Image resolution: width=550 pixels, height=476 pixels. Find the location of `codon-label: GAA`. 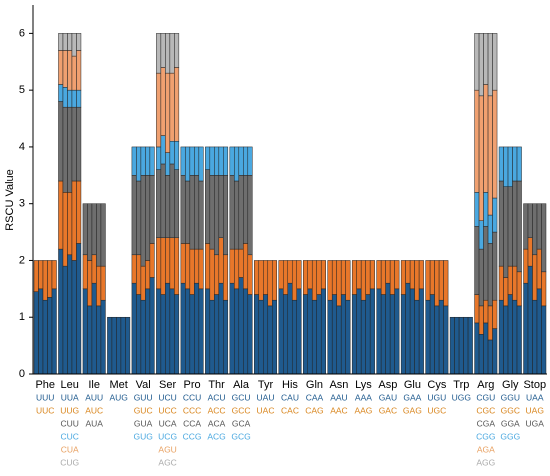

codon-label: GAA is located at coordinates (412, 397).